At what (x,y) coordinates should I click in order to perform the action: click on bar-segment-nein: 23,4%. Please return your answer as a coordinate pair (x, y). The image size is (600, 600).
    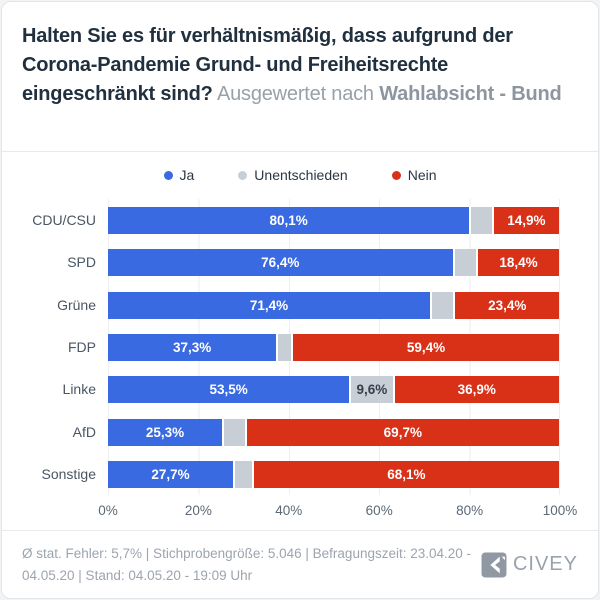
    Looking at the image, I should click on (506, 305).